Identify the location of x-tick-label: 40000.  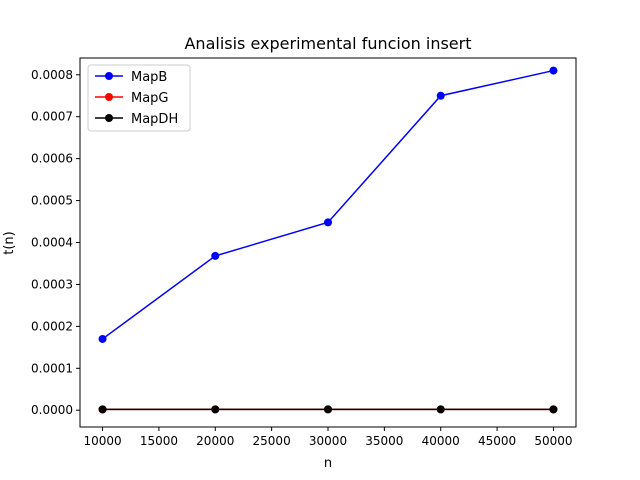
(441, 441).